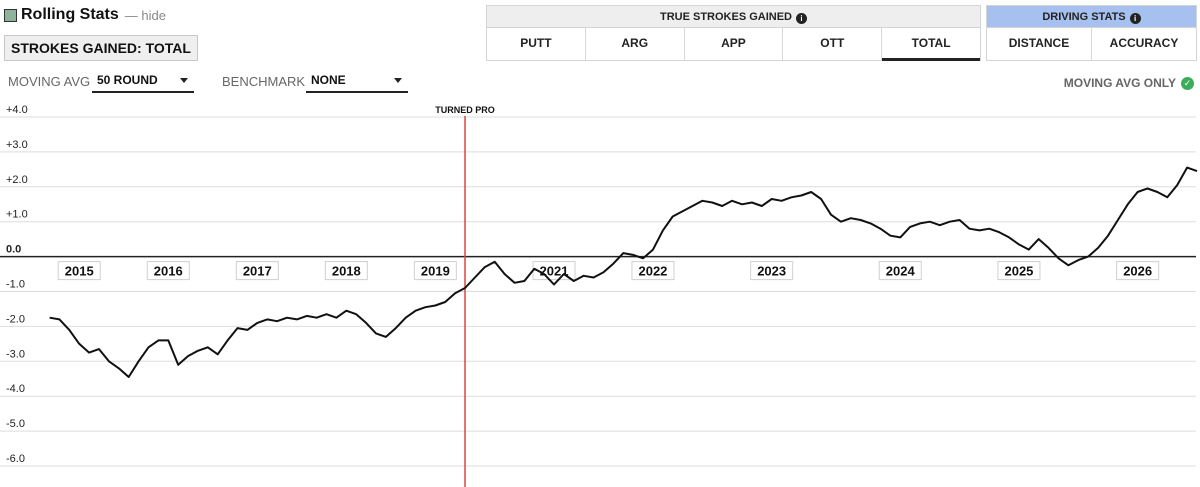 The height and width of the screenshot is (487, 1200). I want to click on benchmark-select: NONE, so click(357, 81).